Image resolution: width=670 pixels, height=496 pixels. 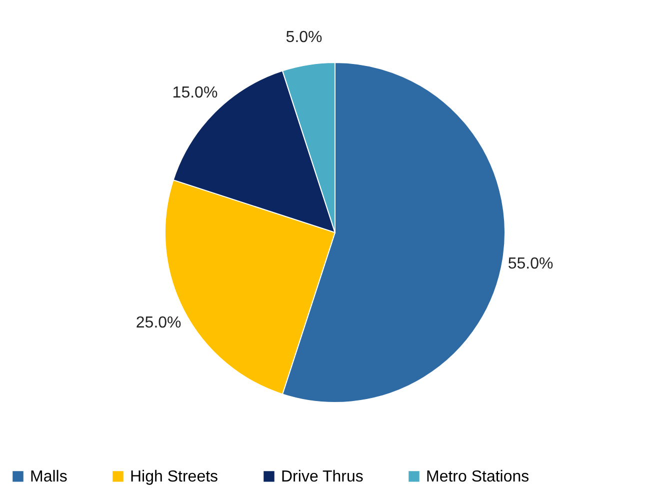 What do you see at coordinates (195, 93) in the screenshot?
I see `data-label: 15.0%` at bounding box center [195, 93].